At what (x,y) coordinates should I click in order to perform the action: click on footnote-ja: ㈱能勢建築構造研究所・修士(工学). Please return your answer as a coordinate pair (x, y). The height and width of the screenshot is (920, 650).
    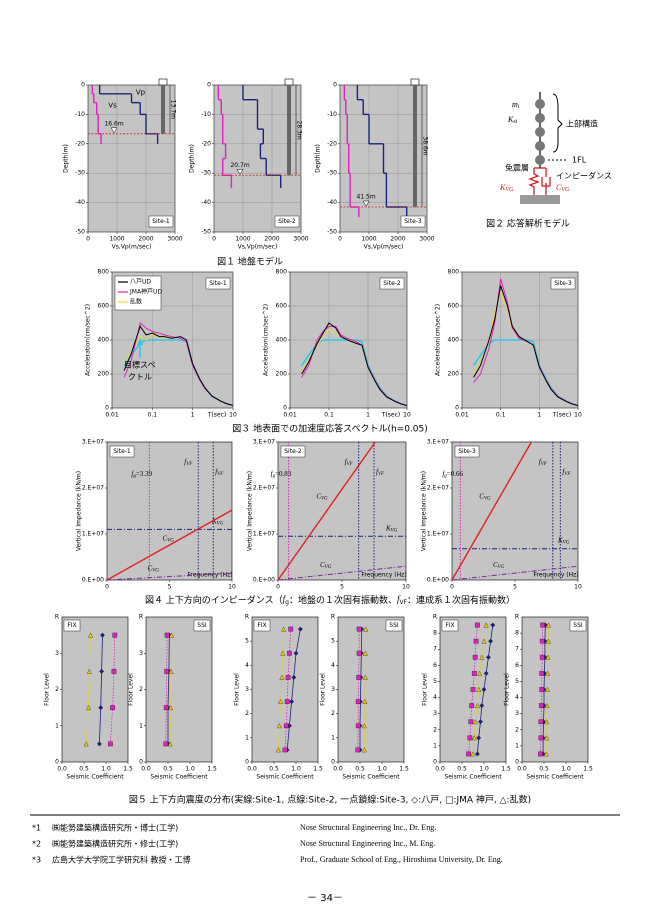
    Looking at the image, I should click on (115, 844).